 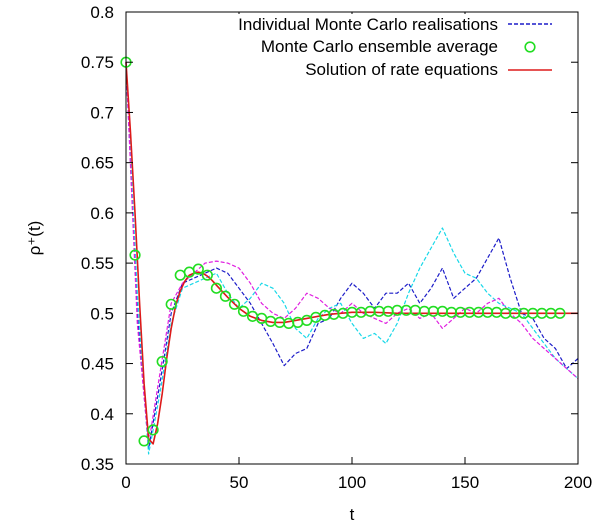 What do you see at coordinates (97, 263) in the screenshot?
I see `y-tick-label: 0.55` at bounding box center [97, 263].